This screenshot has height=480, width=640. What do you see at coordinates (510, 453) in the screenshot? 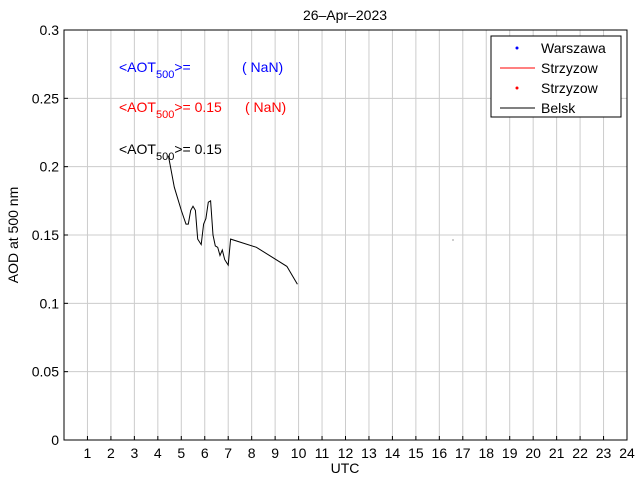
I see `x-tick-label: 19` at bounding box center [510, 453].